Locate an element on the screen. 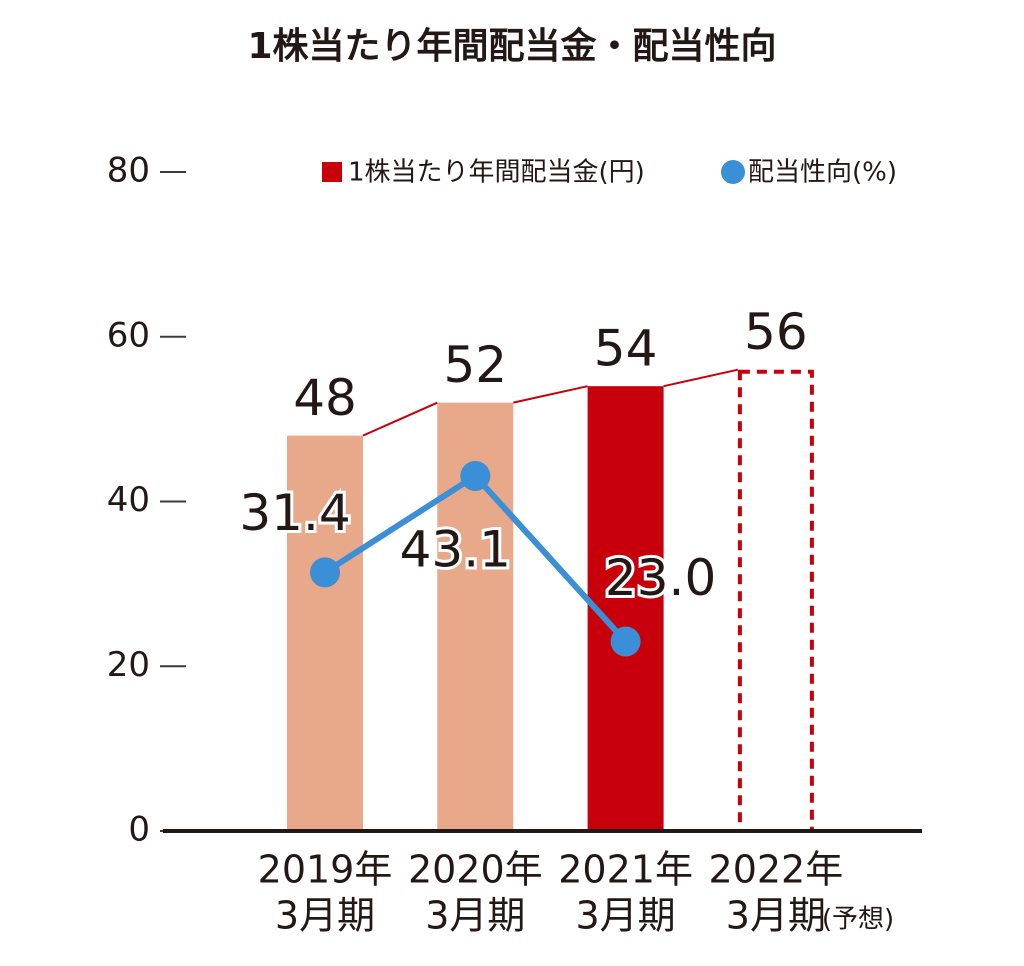 The image size is (1024, 966). legend-label: 配当性向(%) is located at coordinates (822, 173).